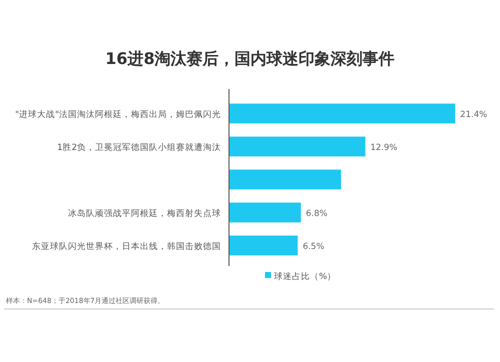  What do you see at coordinates (139, 148) in the screenshot?
I see `category-label: 1胜2负，卫冕冠军德国队小组赛就遭淘汰` at bounding box center [139, 148].